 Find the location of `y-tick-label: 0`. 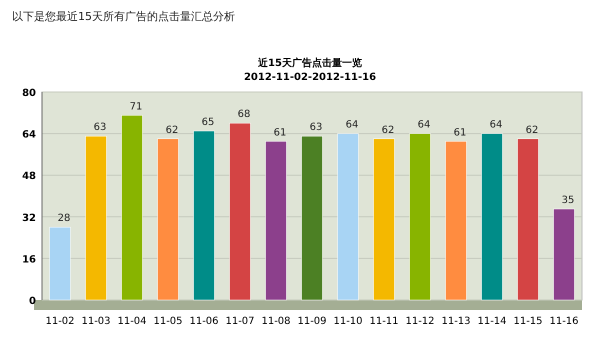

y-tick-label: 0 is located at coordinates (32, 301).